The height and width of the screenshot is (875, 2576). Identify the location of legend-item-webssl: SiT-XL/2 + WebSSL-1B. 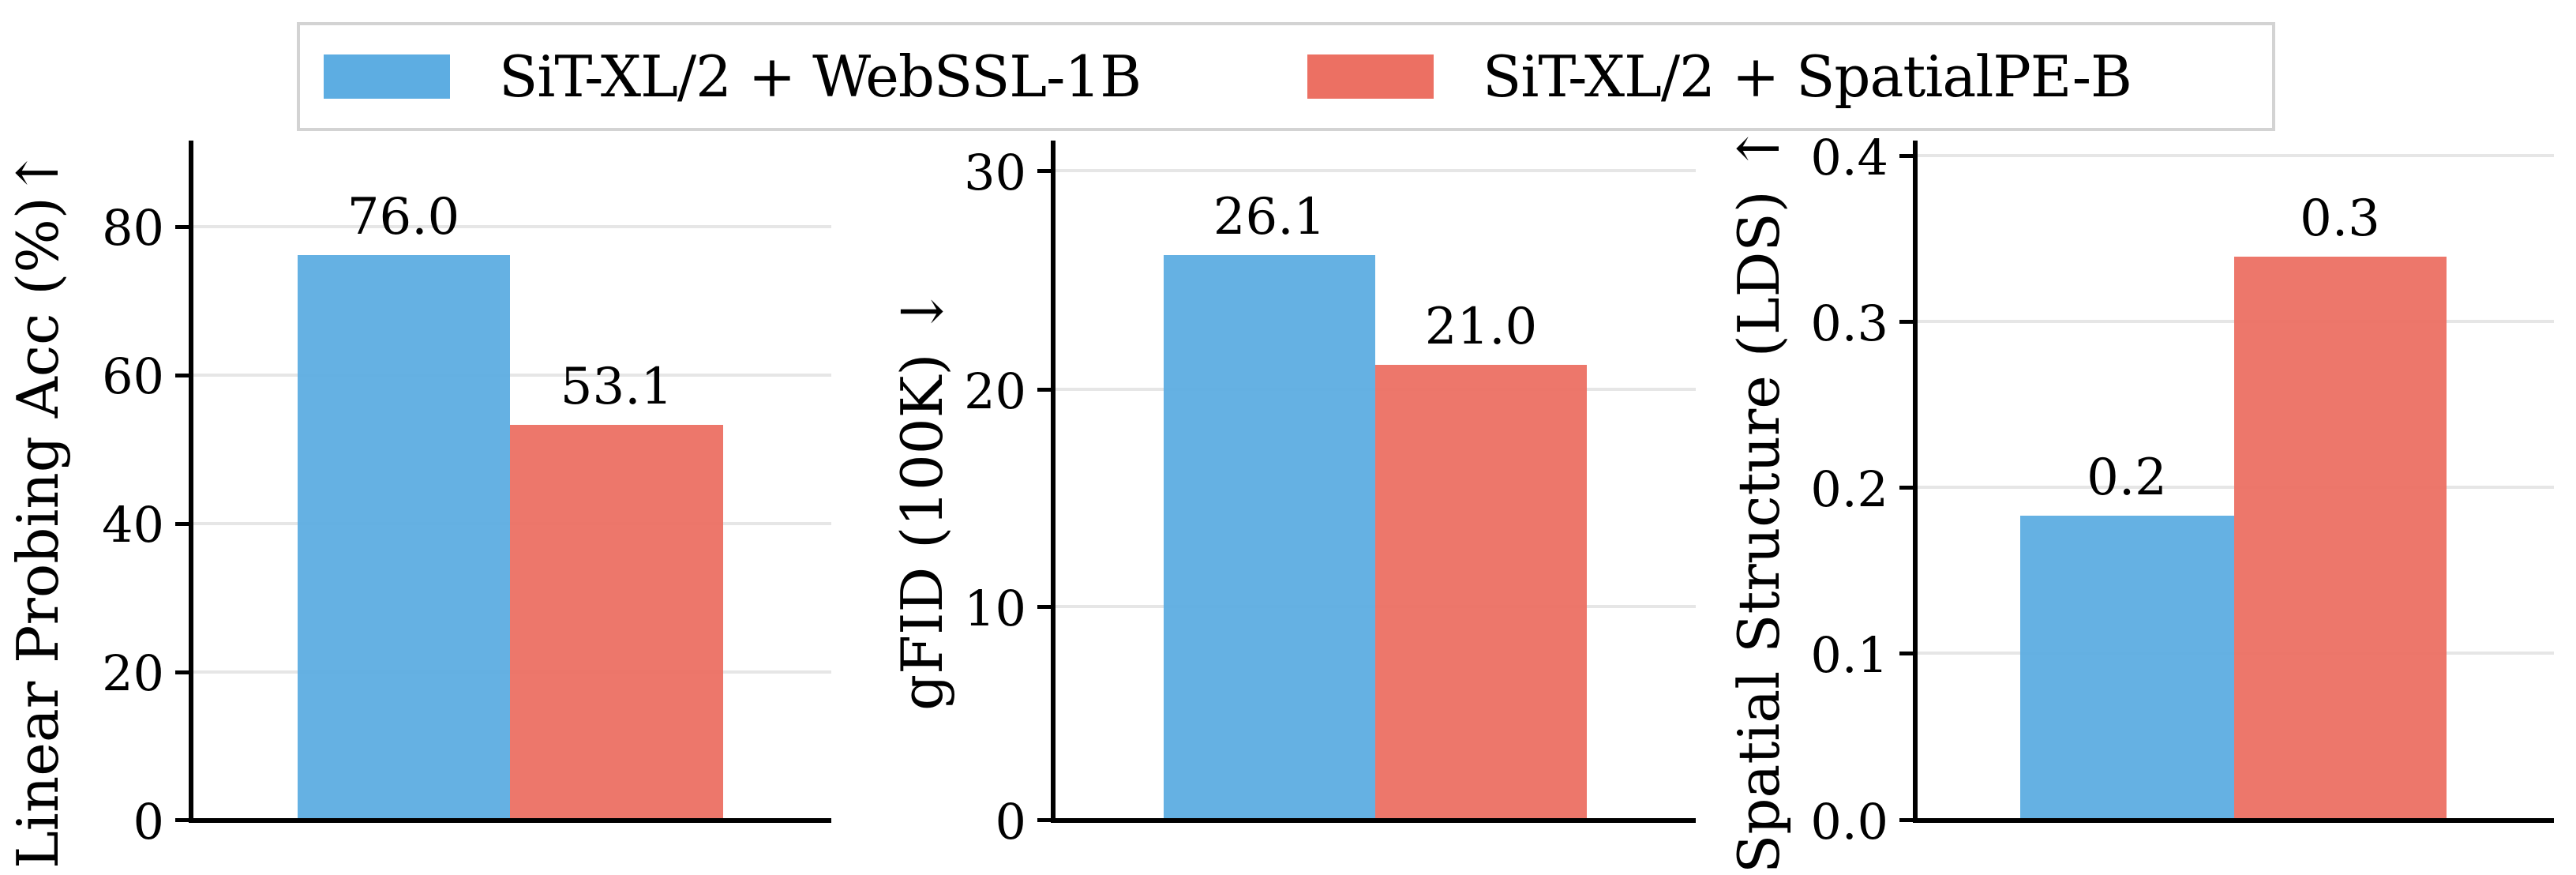
(733, 76).